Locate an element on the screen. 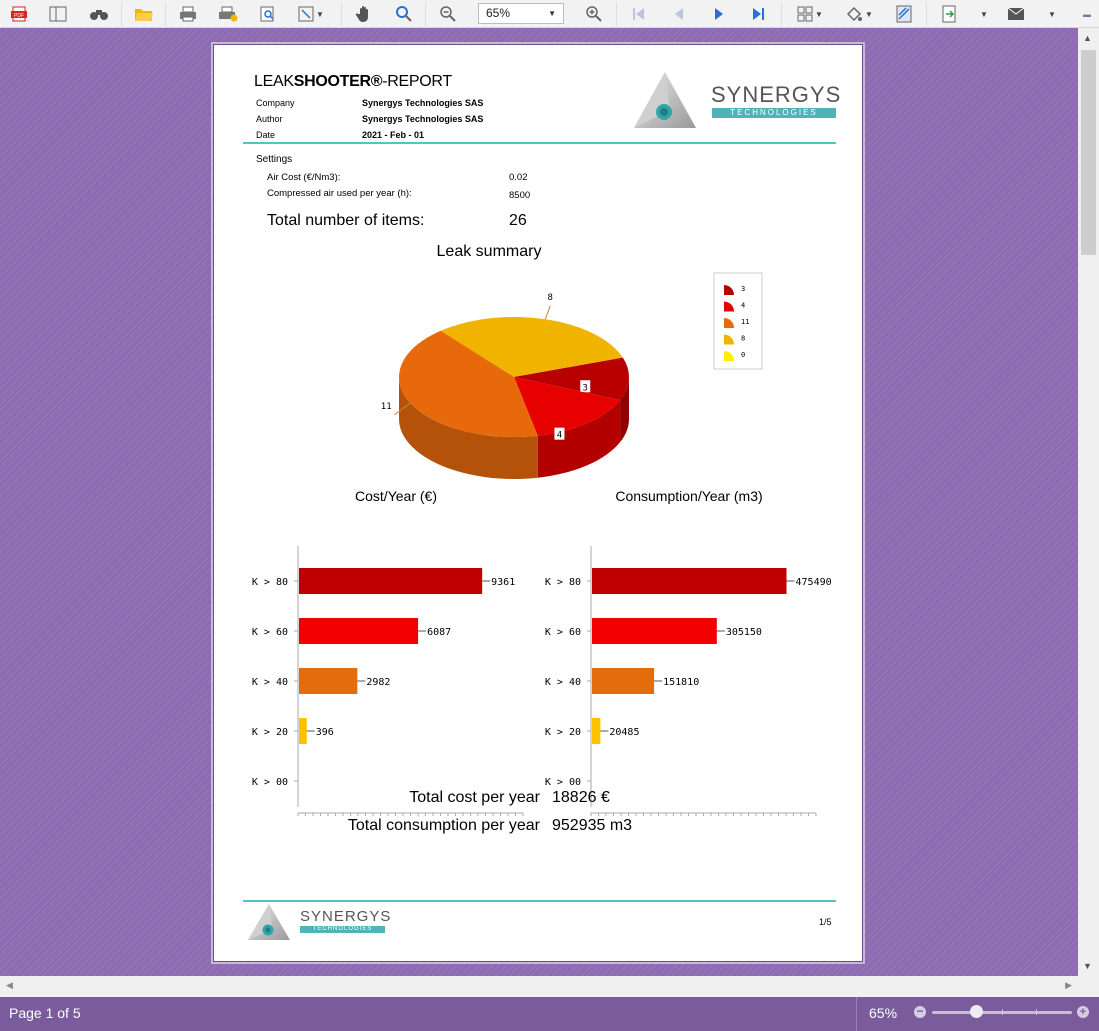 The height and width of the screenshot is (1031, 1099). zoom-out-small-icon: − is located at coordinates (920, 1011).